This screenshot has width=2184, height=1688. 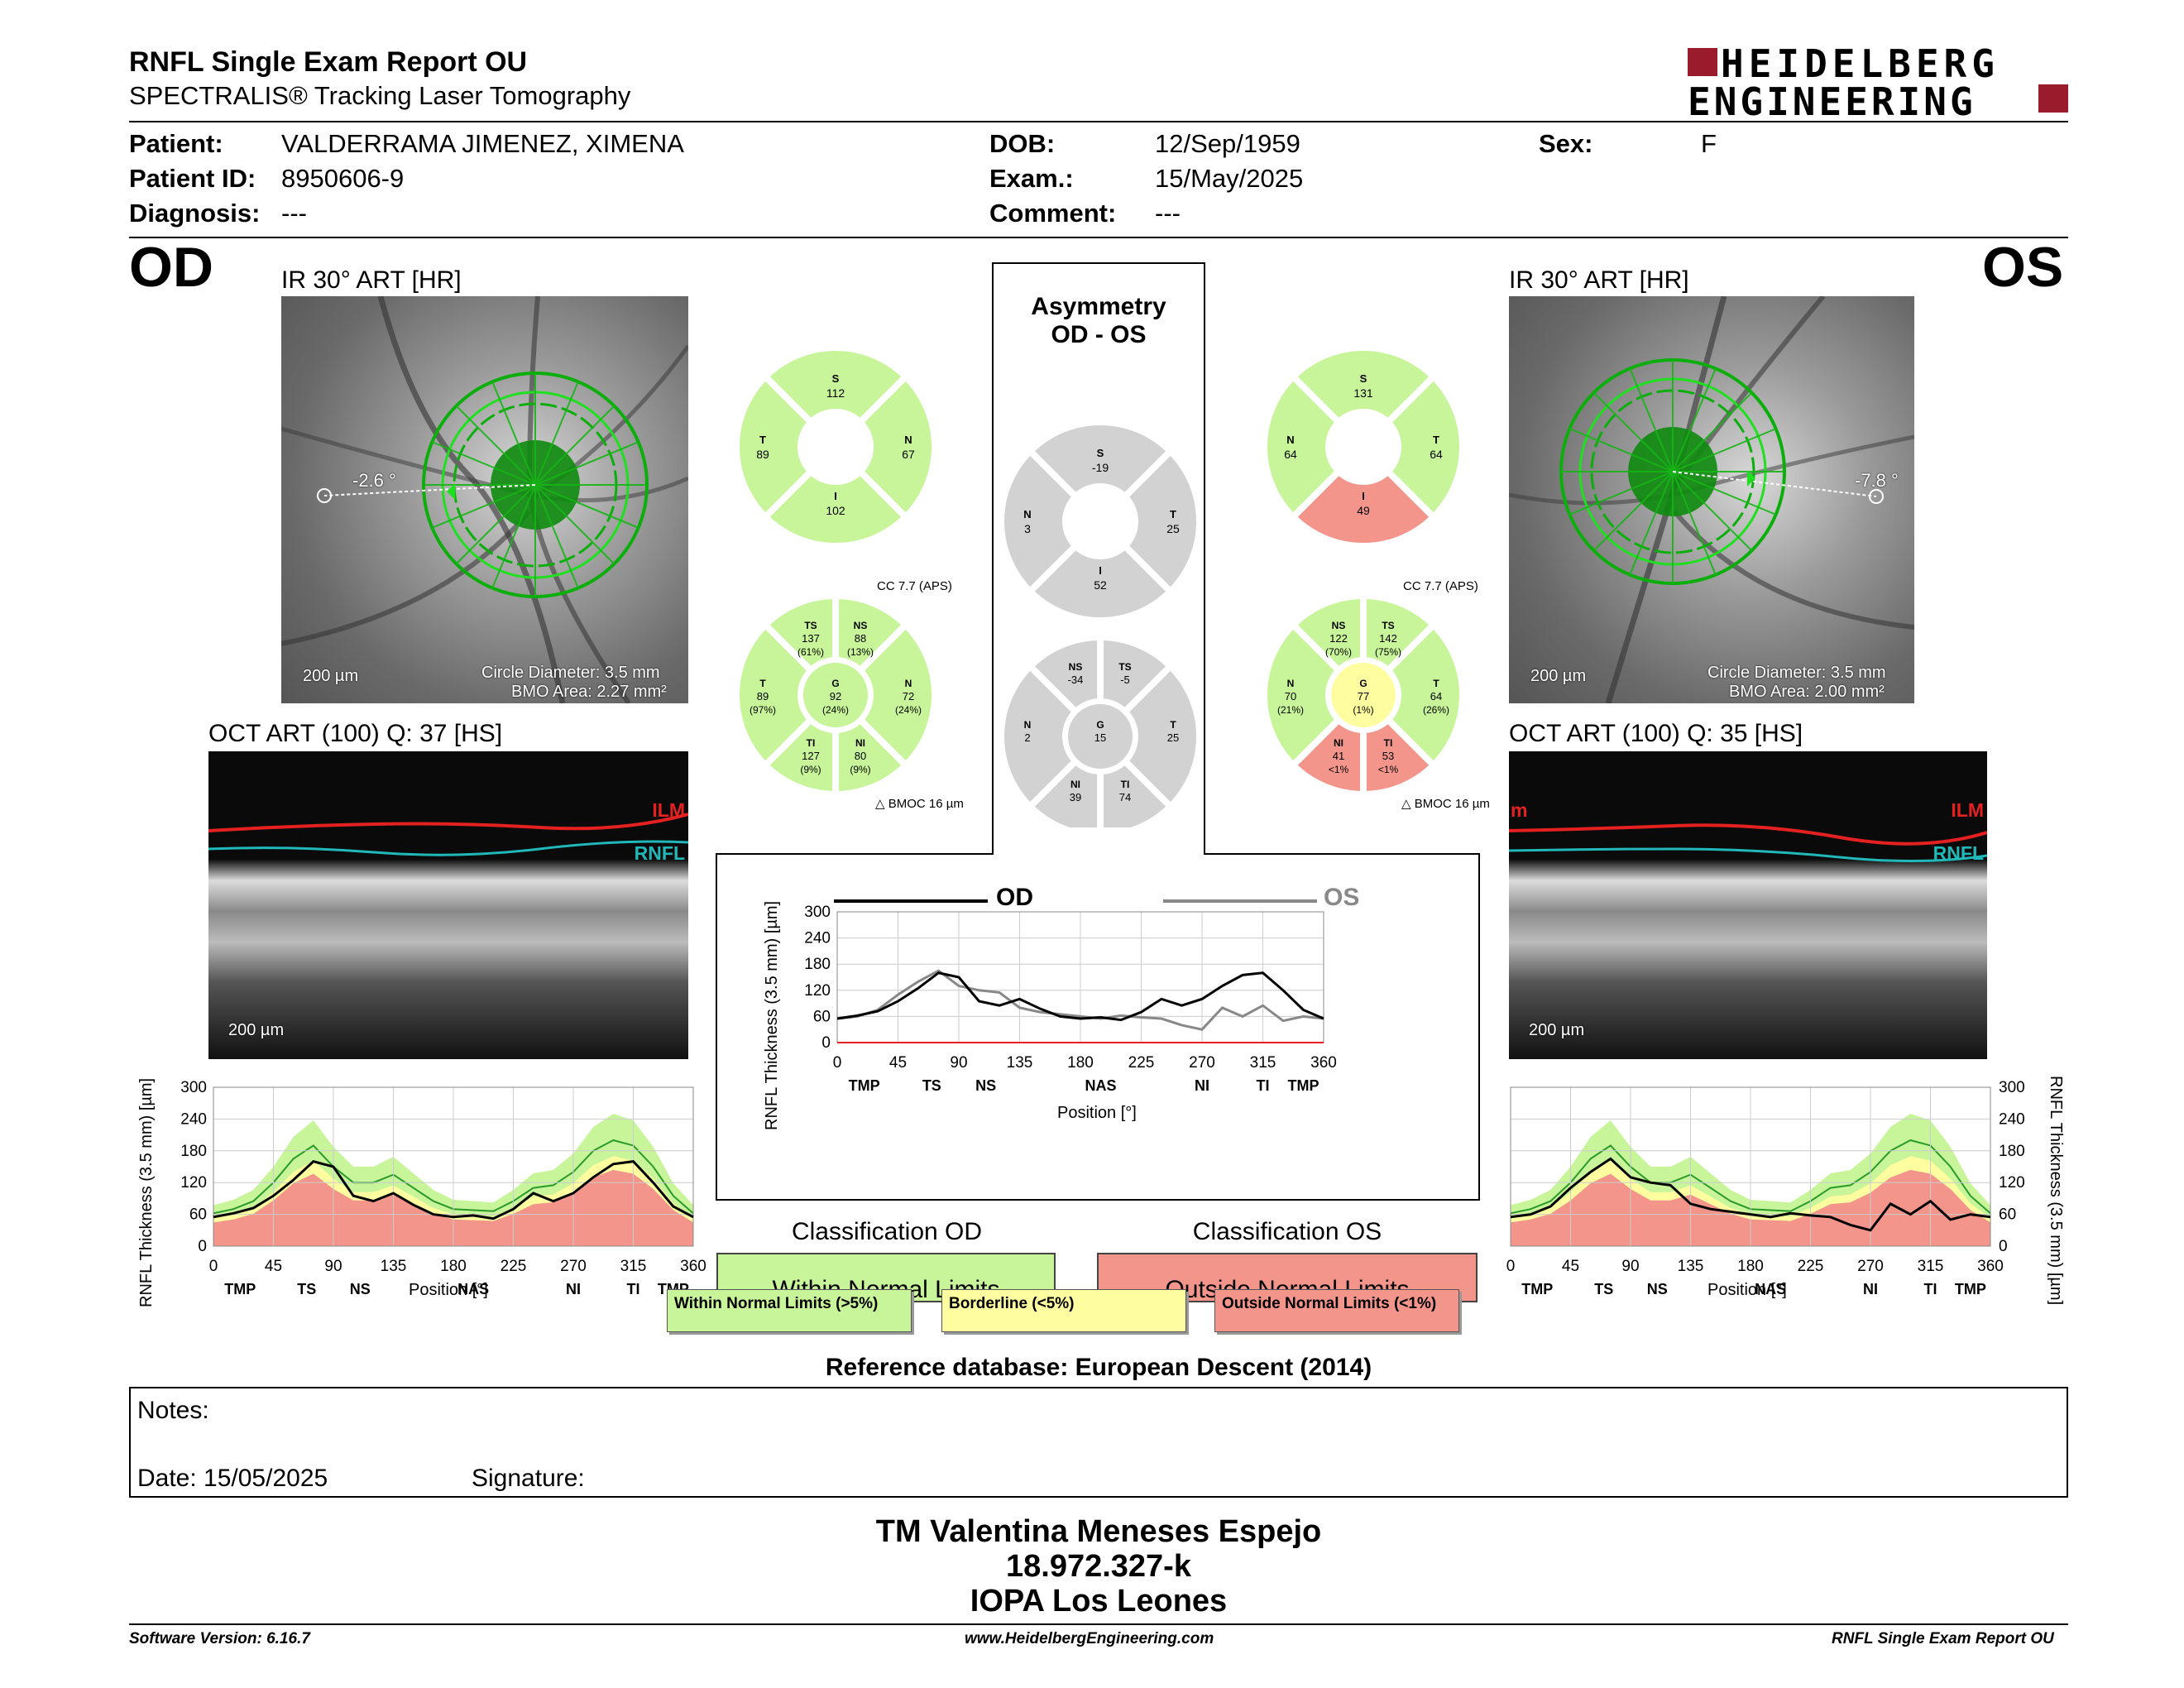 What do you see at coordinates (908, 696) in the screenshot?
I see `value-n: 72` at bounding box center [908, 696].